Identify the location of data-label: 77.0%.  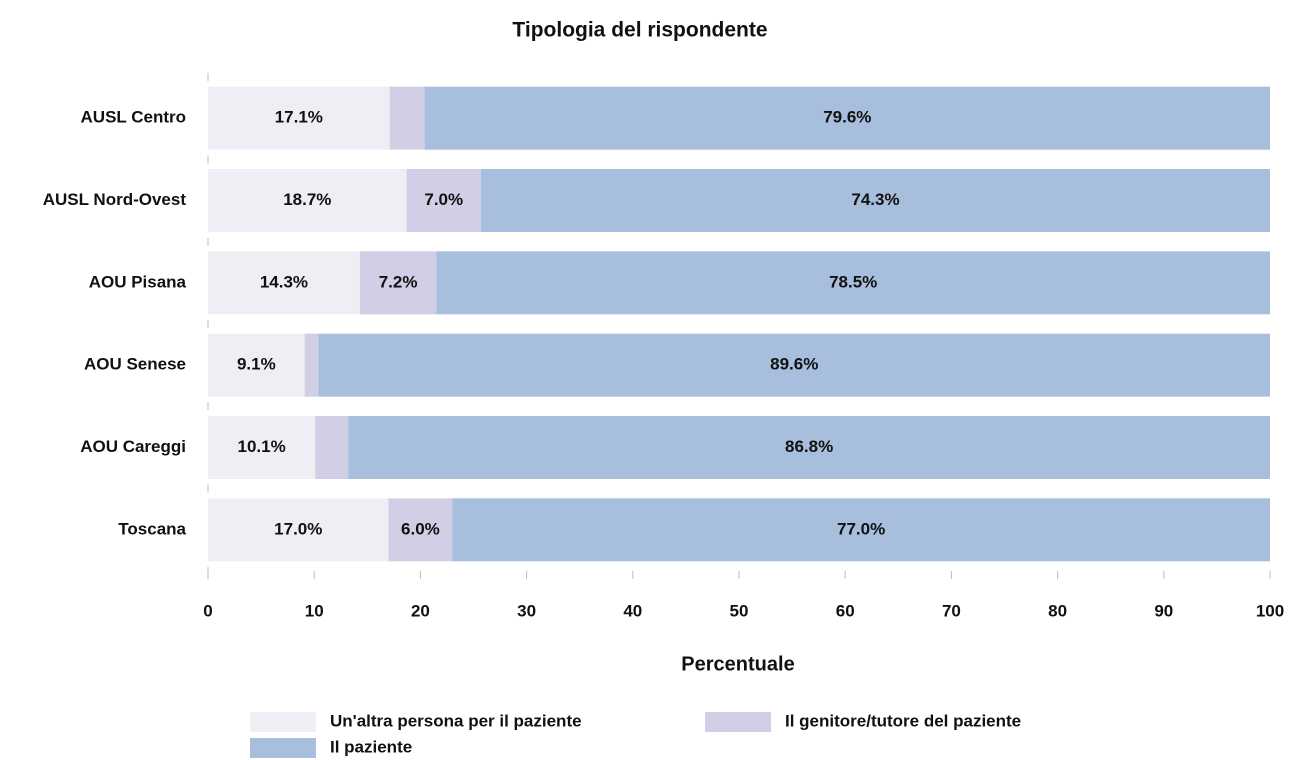
(861, 528).